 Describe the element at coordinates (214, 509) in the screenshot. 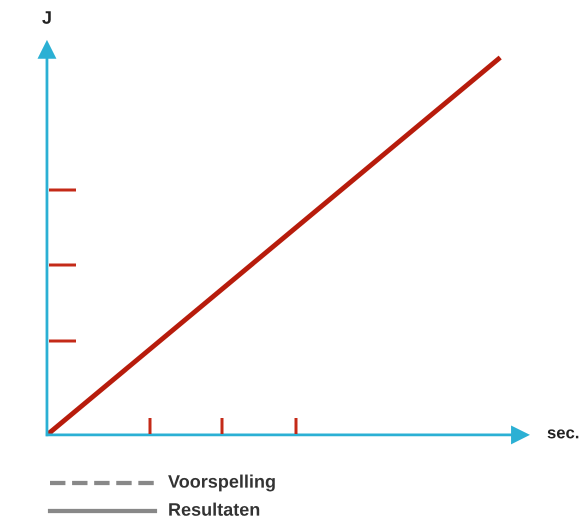

I see `text: Resultaten` at that location.